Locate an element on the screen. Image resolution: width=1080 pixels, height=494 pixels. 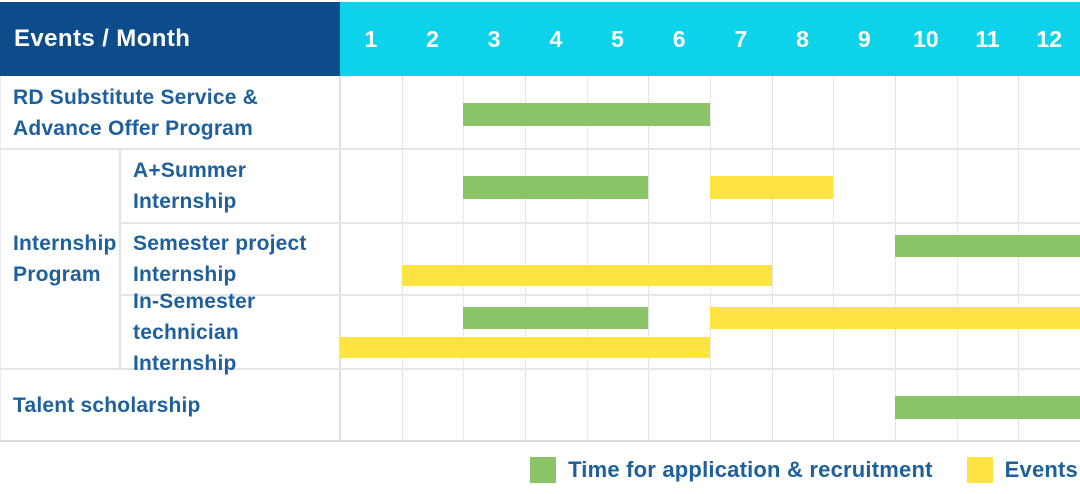
label-line: Advance Offer Program is located at coordinates (133, 128).